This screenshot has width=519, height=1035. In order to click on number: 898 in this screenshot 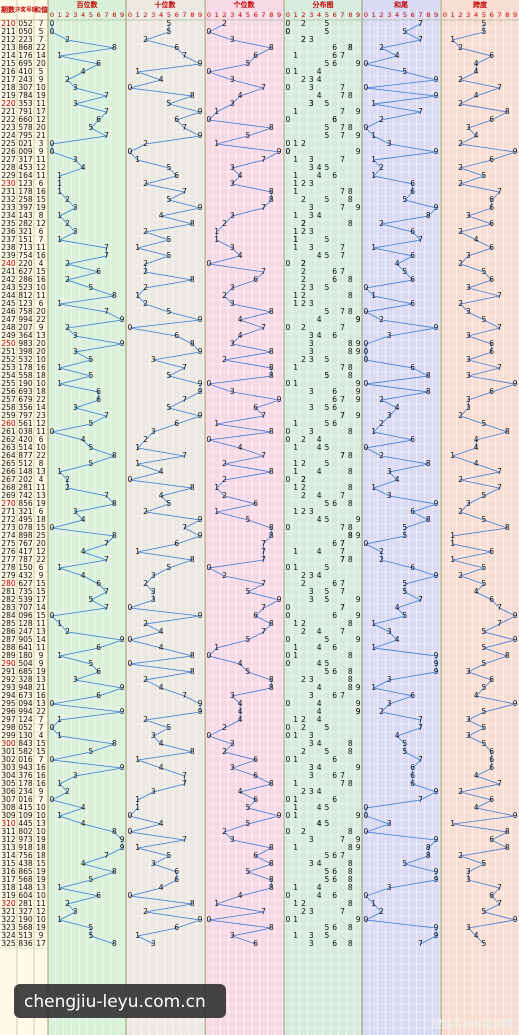, I will do `click(25, 535)`.